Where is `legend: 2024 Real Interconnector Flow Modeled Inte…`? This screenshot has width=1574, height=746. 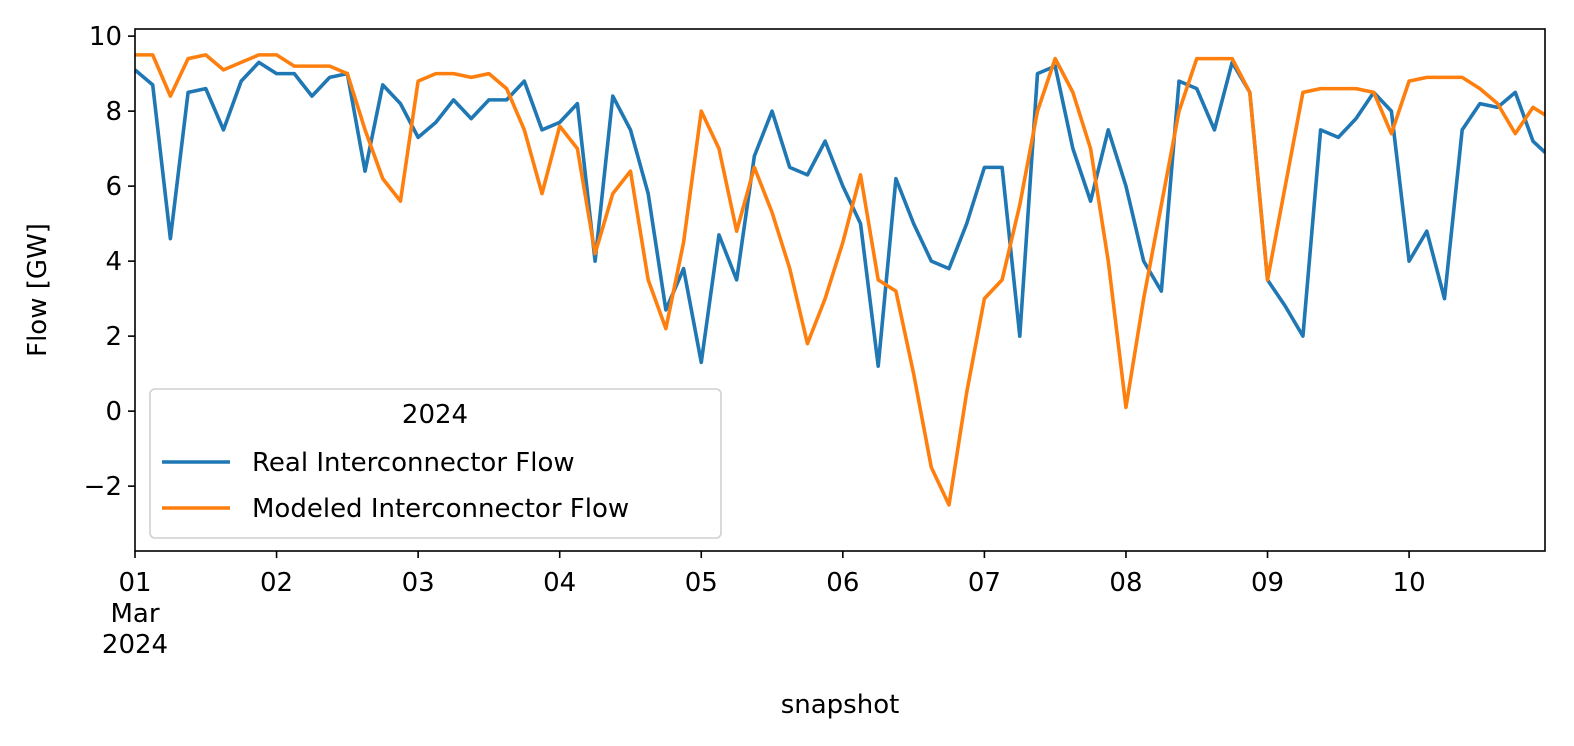 legend: 2024 Real Interconnector Flow Modeled Inte… is located at coordinates (435, 463).